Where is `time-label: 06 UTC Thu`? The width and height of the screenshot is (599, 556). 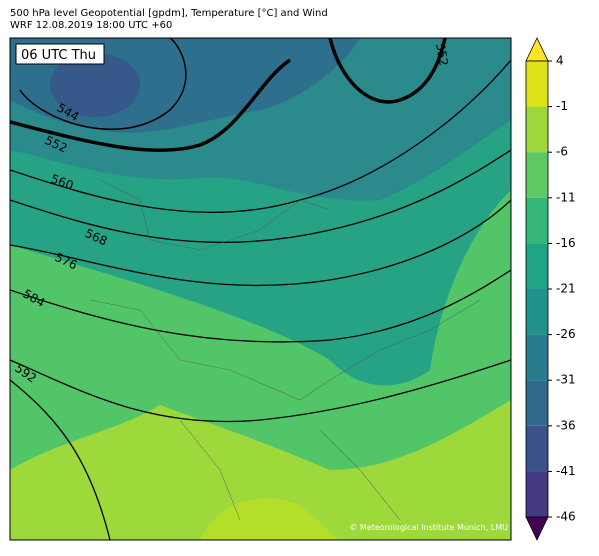
time-label: 06 UTC Thu is located at coordinates (58, 55).